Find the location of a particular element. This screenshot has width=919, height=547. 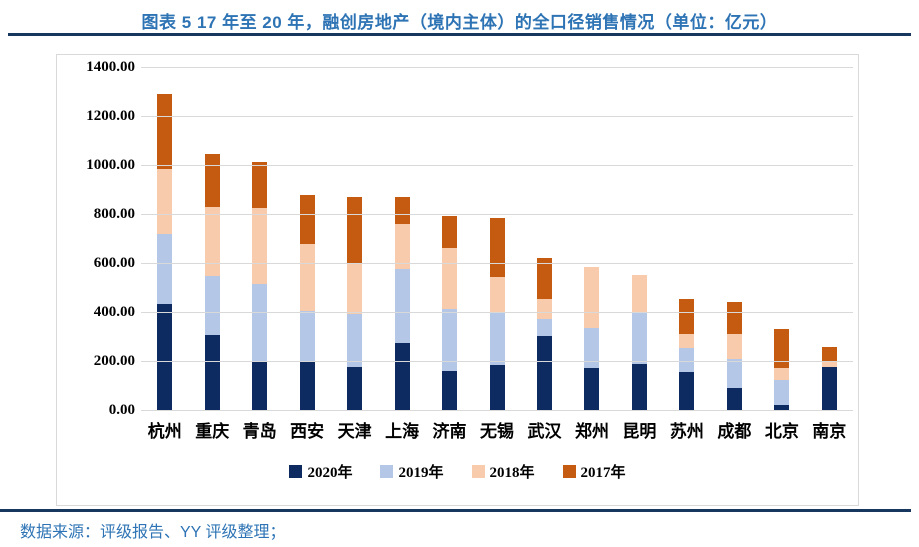

legend-item: 2019年 is located at coordinates (412, 471).